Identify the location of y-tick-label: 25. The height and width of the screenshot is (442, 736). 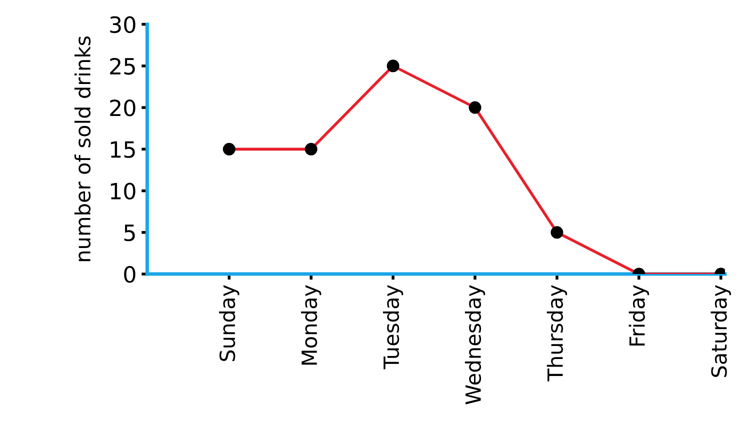
(122, 66).